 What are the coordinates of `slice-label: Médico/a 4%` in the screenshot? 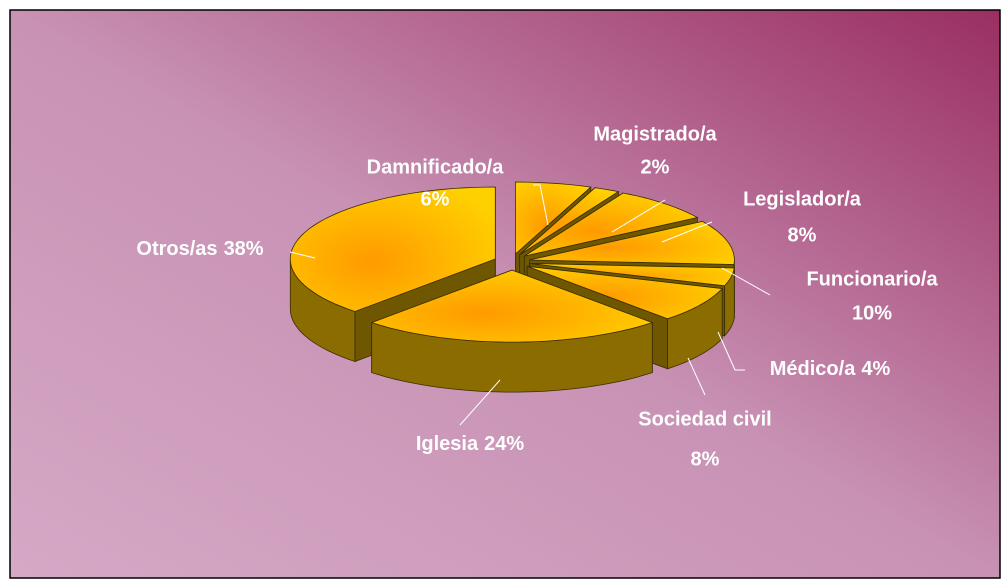 It's located at (830, 369).